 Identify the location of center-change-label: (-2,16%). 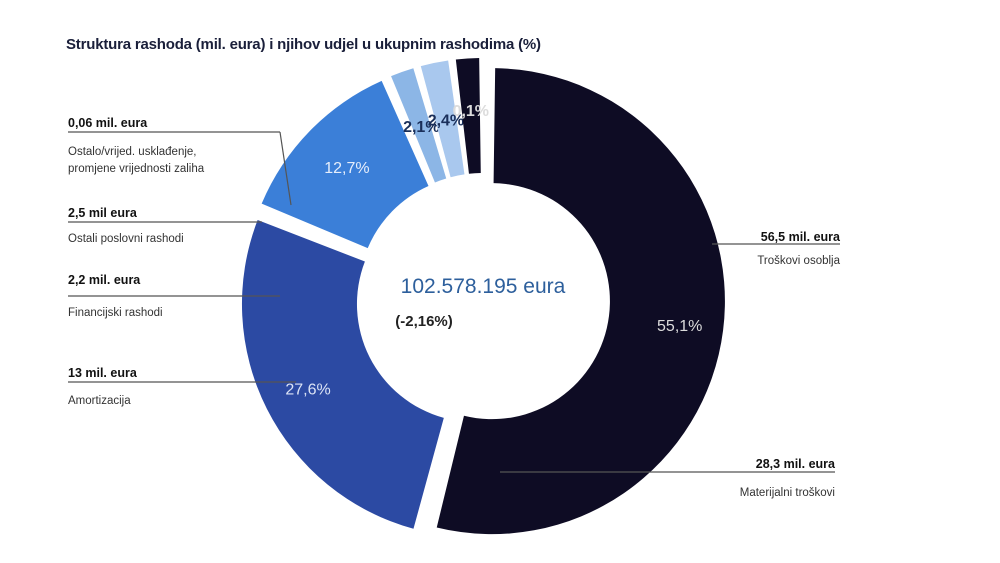
(424, 321).